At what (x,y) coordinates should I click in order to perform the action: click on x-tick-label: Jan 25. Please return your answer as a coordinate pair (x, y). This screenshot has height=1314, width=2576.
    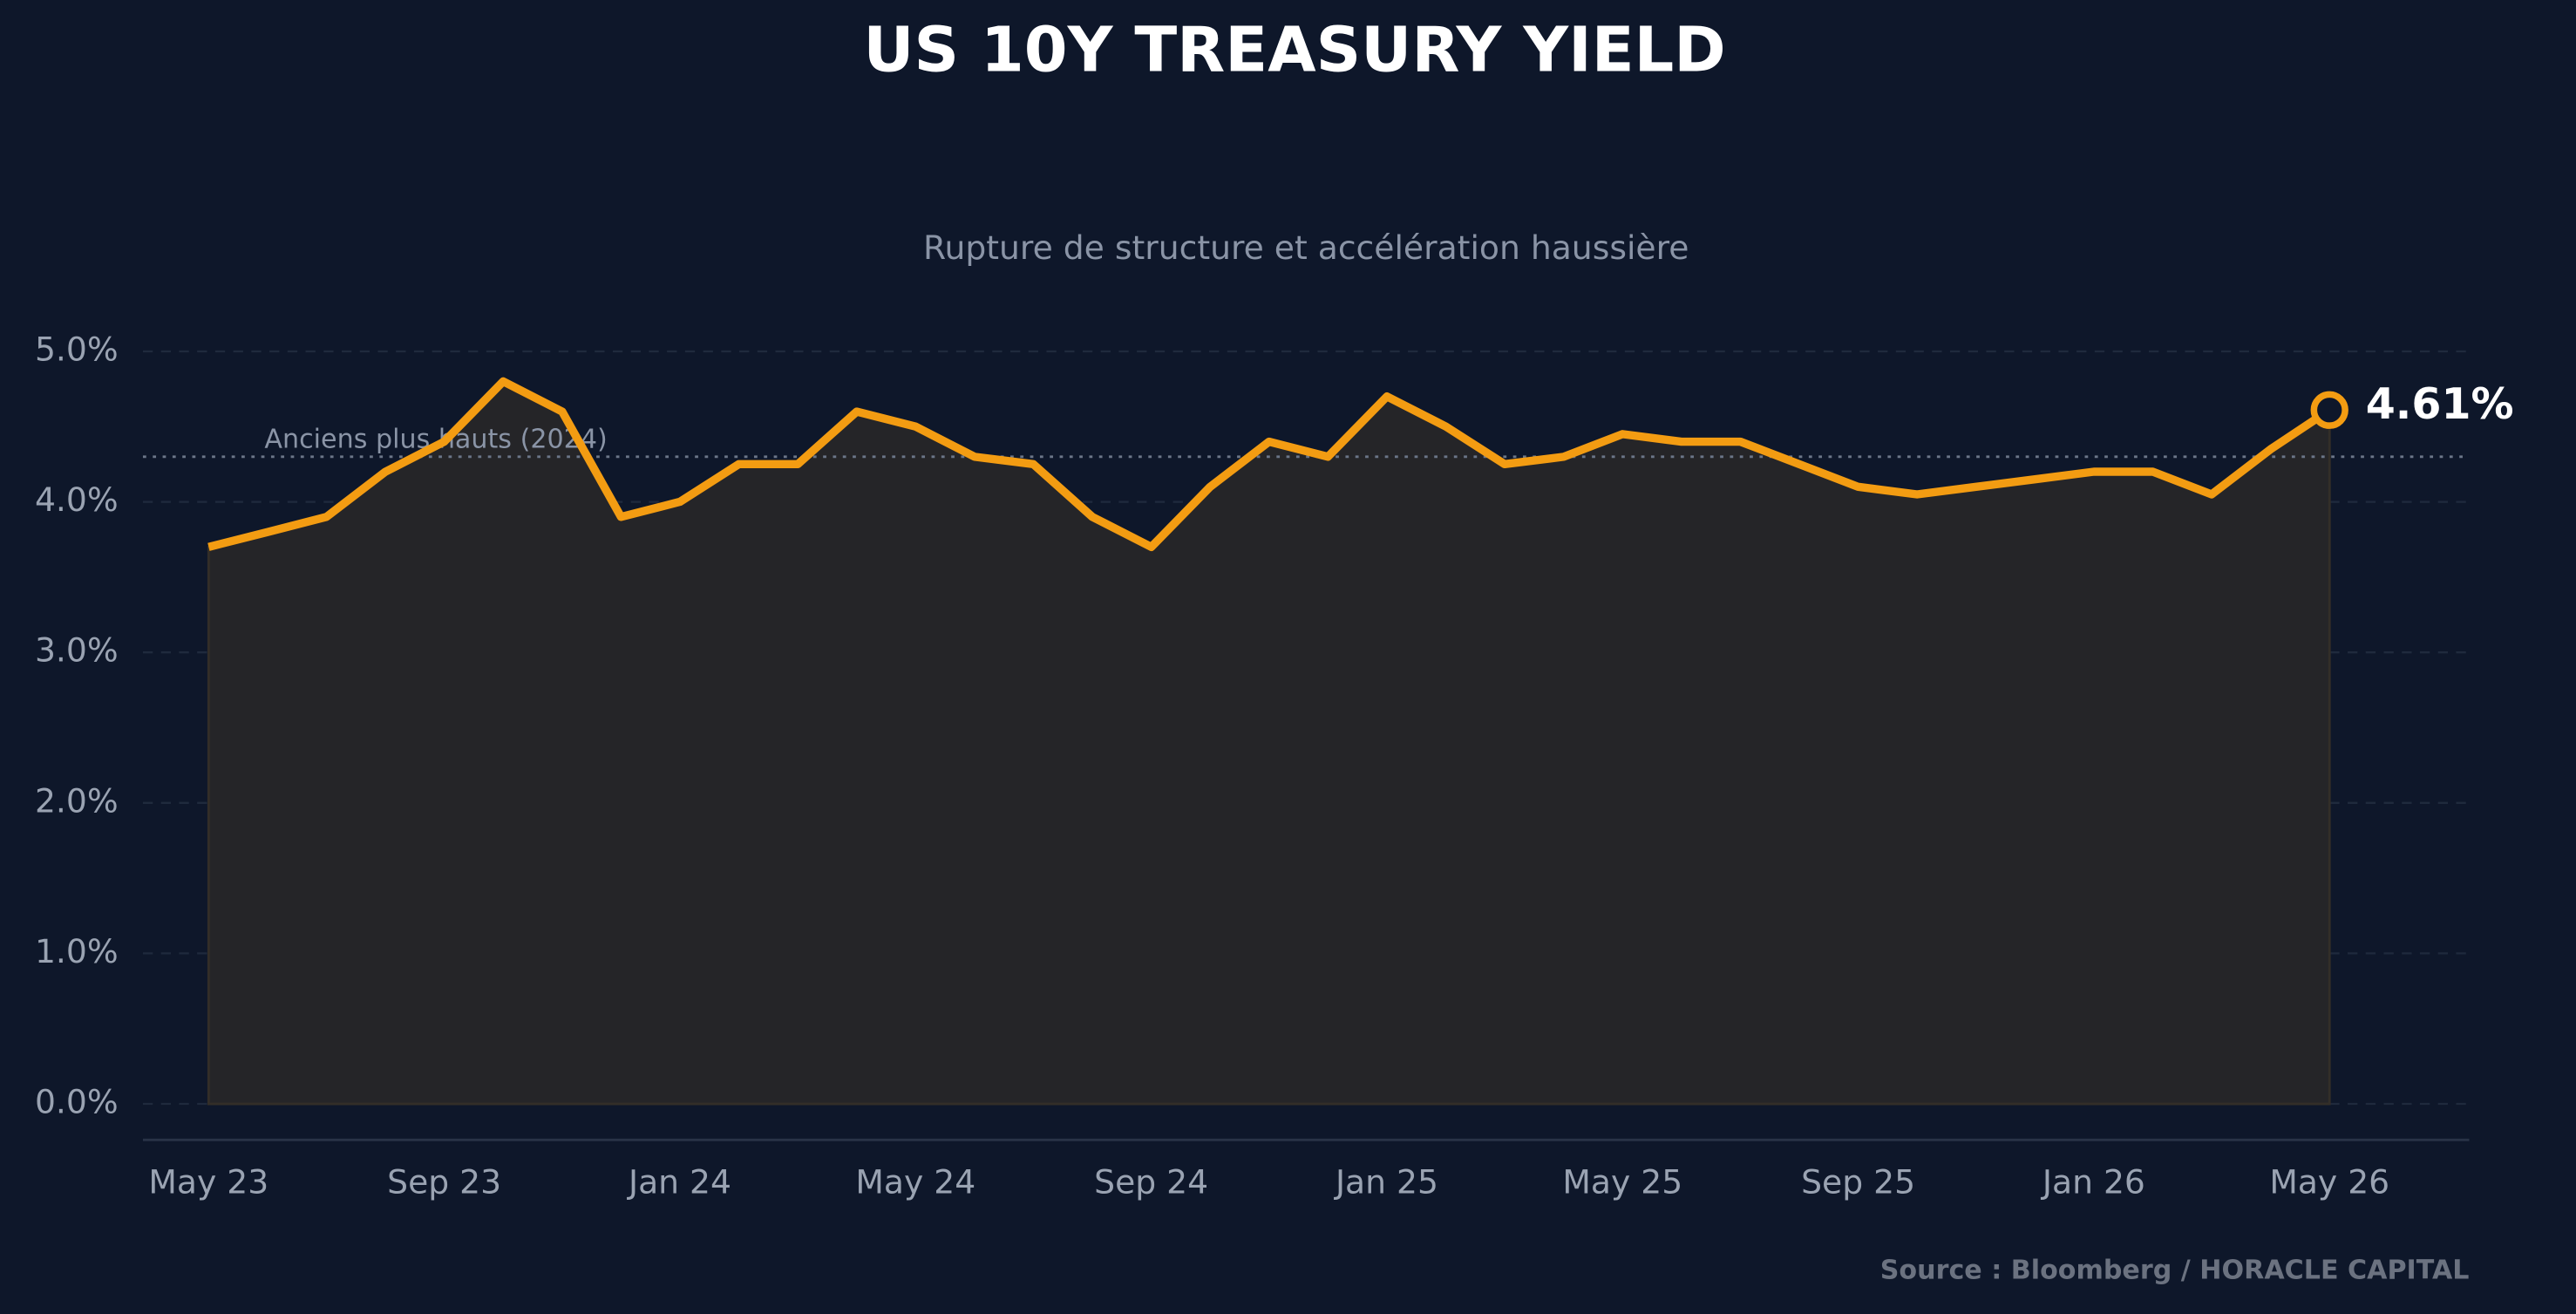
    Looking at the image, I should click on (1386, 1182).